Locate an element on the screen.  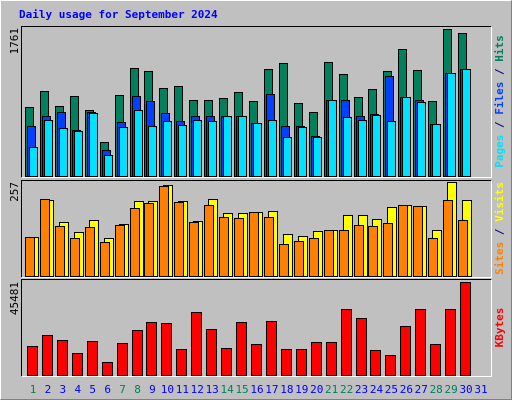
x-tick-label: 5 is located at coordinates (92, 389).